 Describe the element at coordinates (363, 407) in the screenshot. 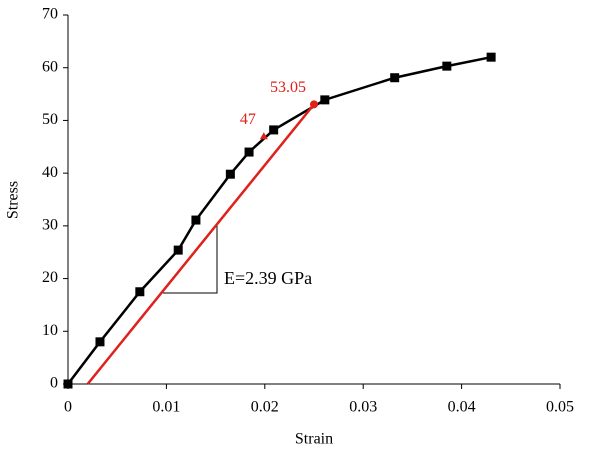

I see `x-tick-label: 0.03` at that location.